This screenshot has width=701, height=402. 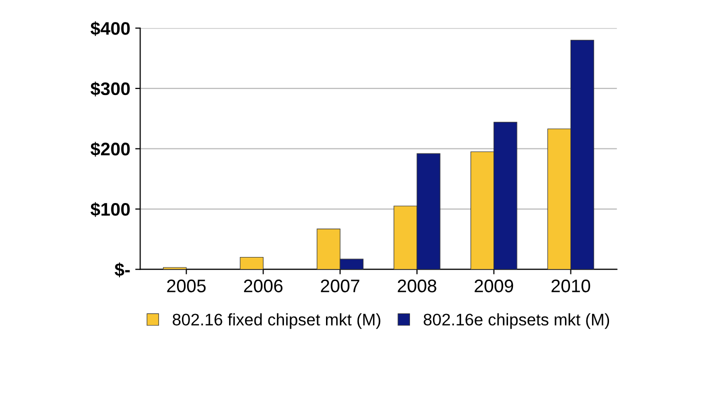 What do you see at coordinates (110, 149) in the screenshot?
I see `y-tick-label: $200` at bounding box center [110, 149].